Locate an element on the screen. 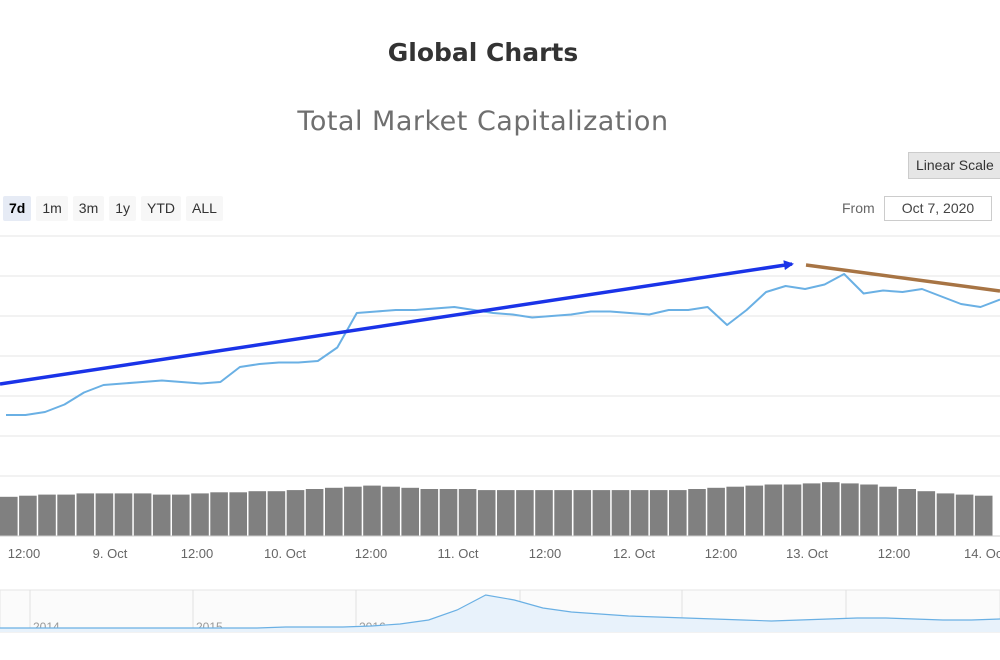  x-tick-label: 13. Oct is located at coordinates (807, 553).